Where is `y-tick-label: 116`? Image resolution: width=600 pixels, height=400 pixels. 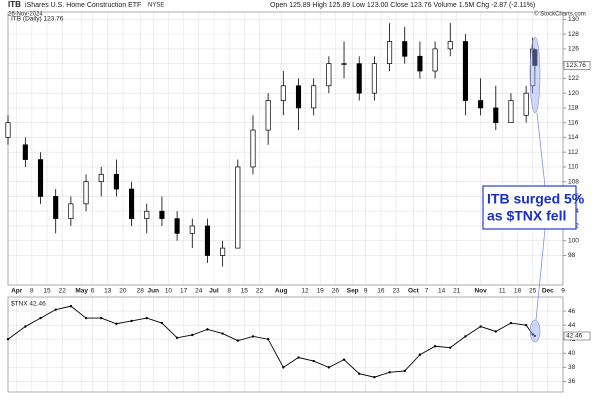
y-tick-label: 116 is located at coordinates (573, 122).